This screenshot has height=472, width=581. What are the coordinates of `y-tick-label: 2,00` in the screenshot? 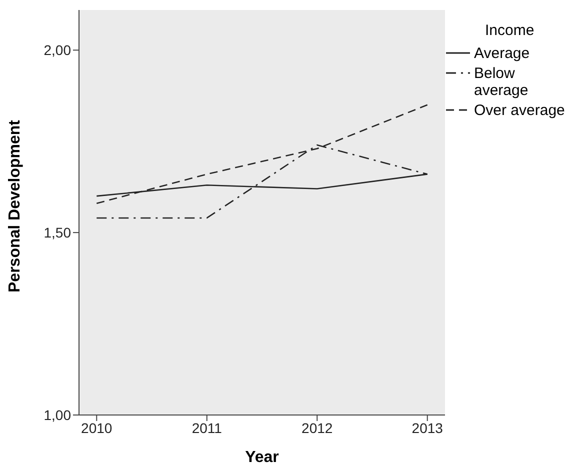 It's located at (58, 50).